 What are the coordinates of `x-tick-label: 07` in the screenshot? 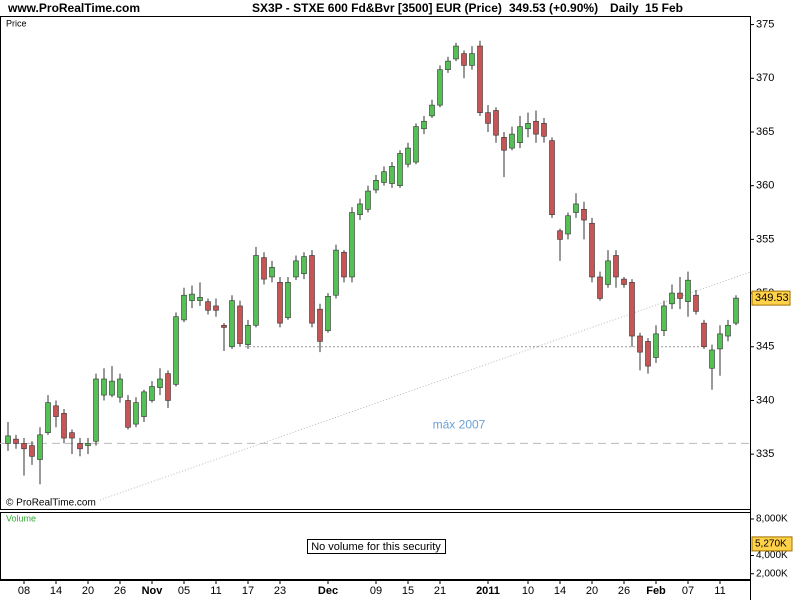 It's located at (688, 591).